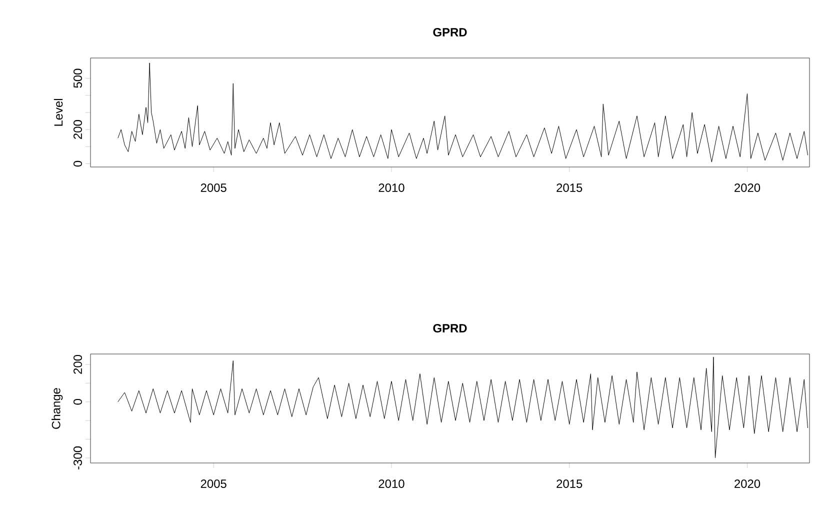  Describe the element at coordinates (78, 458) in the screenshot. I see `y-tick-label: -300` at that location.